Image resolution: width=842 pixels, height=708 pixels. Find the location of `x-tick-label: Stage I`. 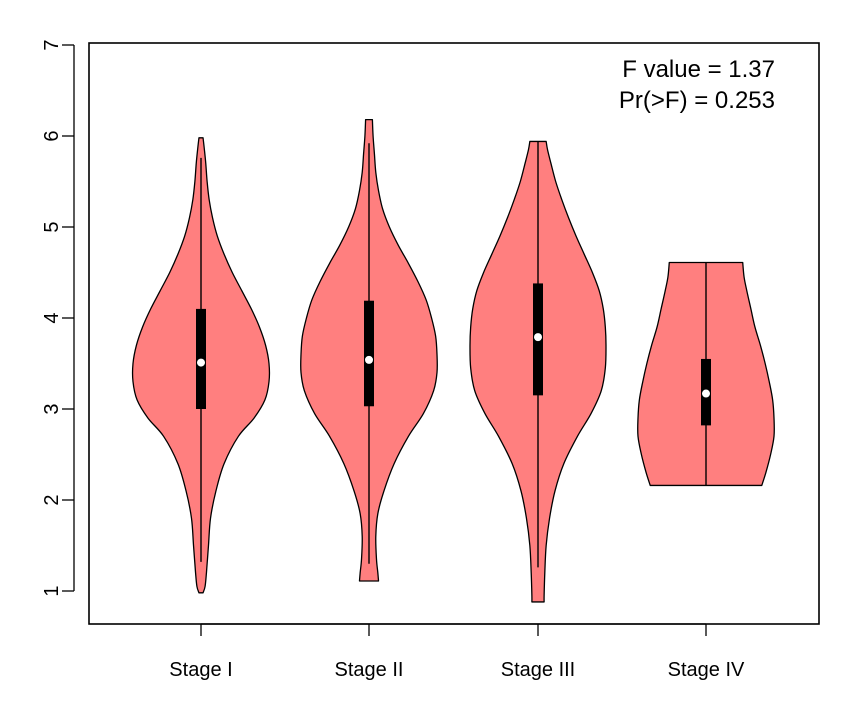

x-tick-label: Stage I is located at coordinates (200, 670).